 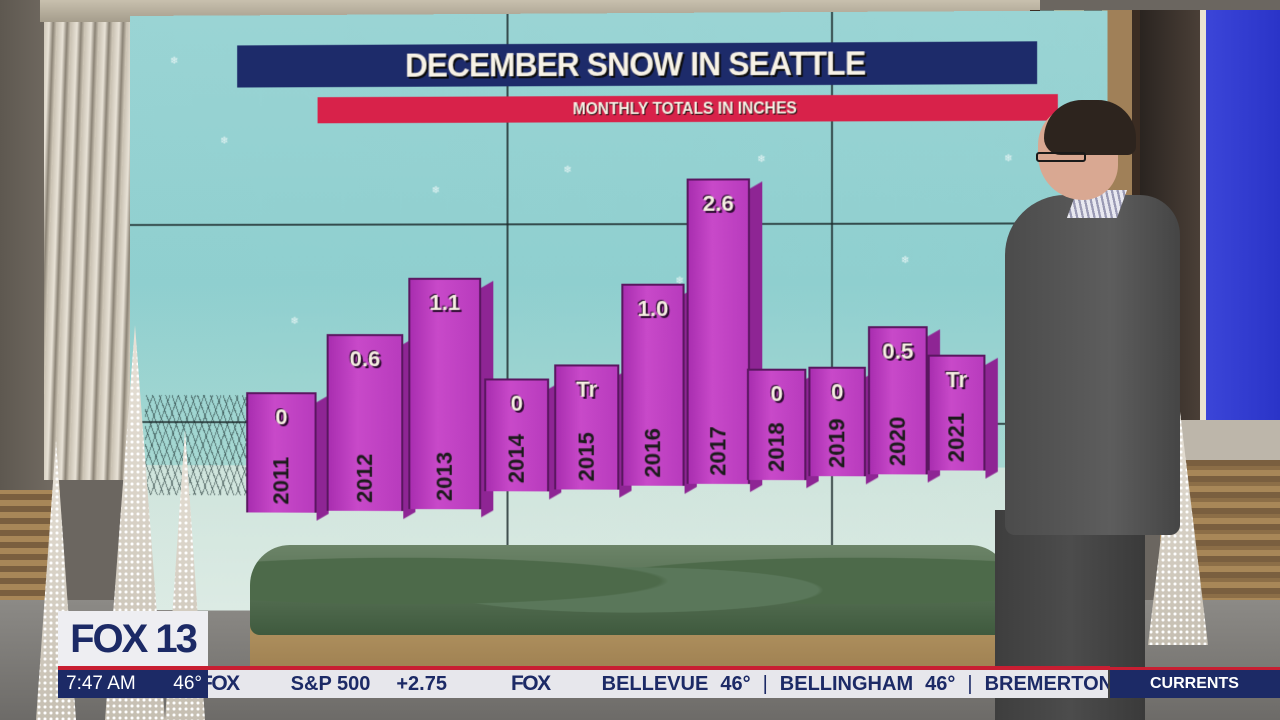 What do you see at coordinates (776, 447) in the screenshot?
I see `bar-year: 2018` at bounding box center [776, 447].